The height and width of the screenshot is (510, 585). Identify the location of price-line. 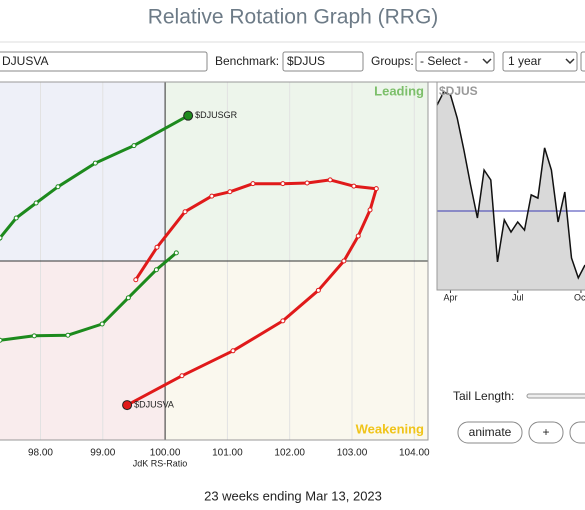
(511, 185).